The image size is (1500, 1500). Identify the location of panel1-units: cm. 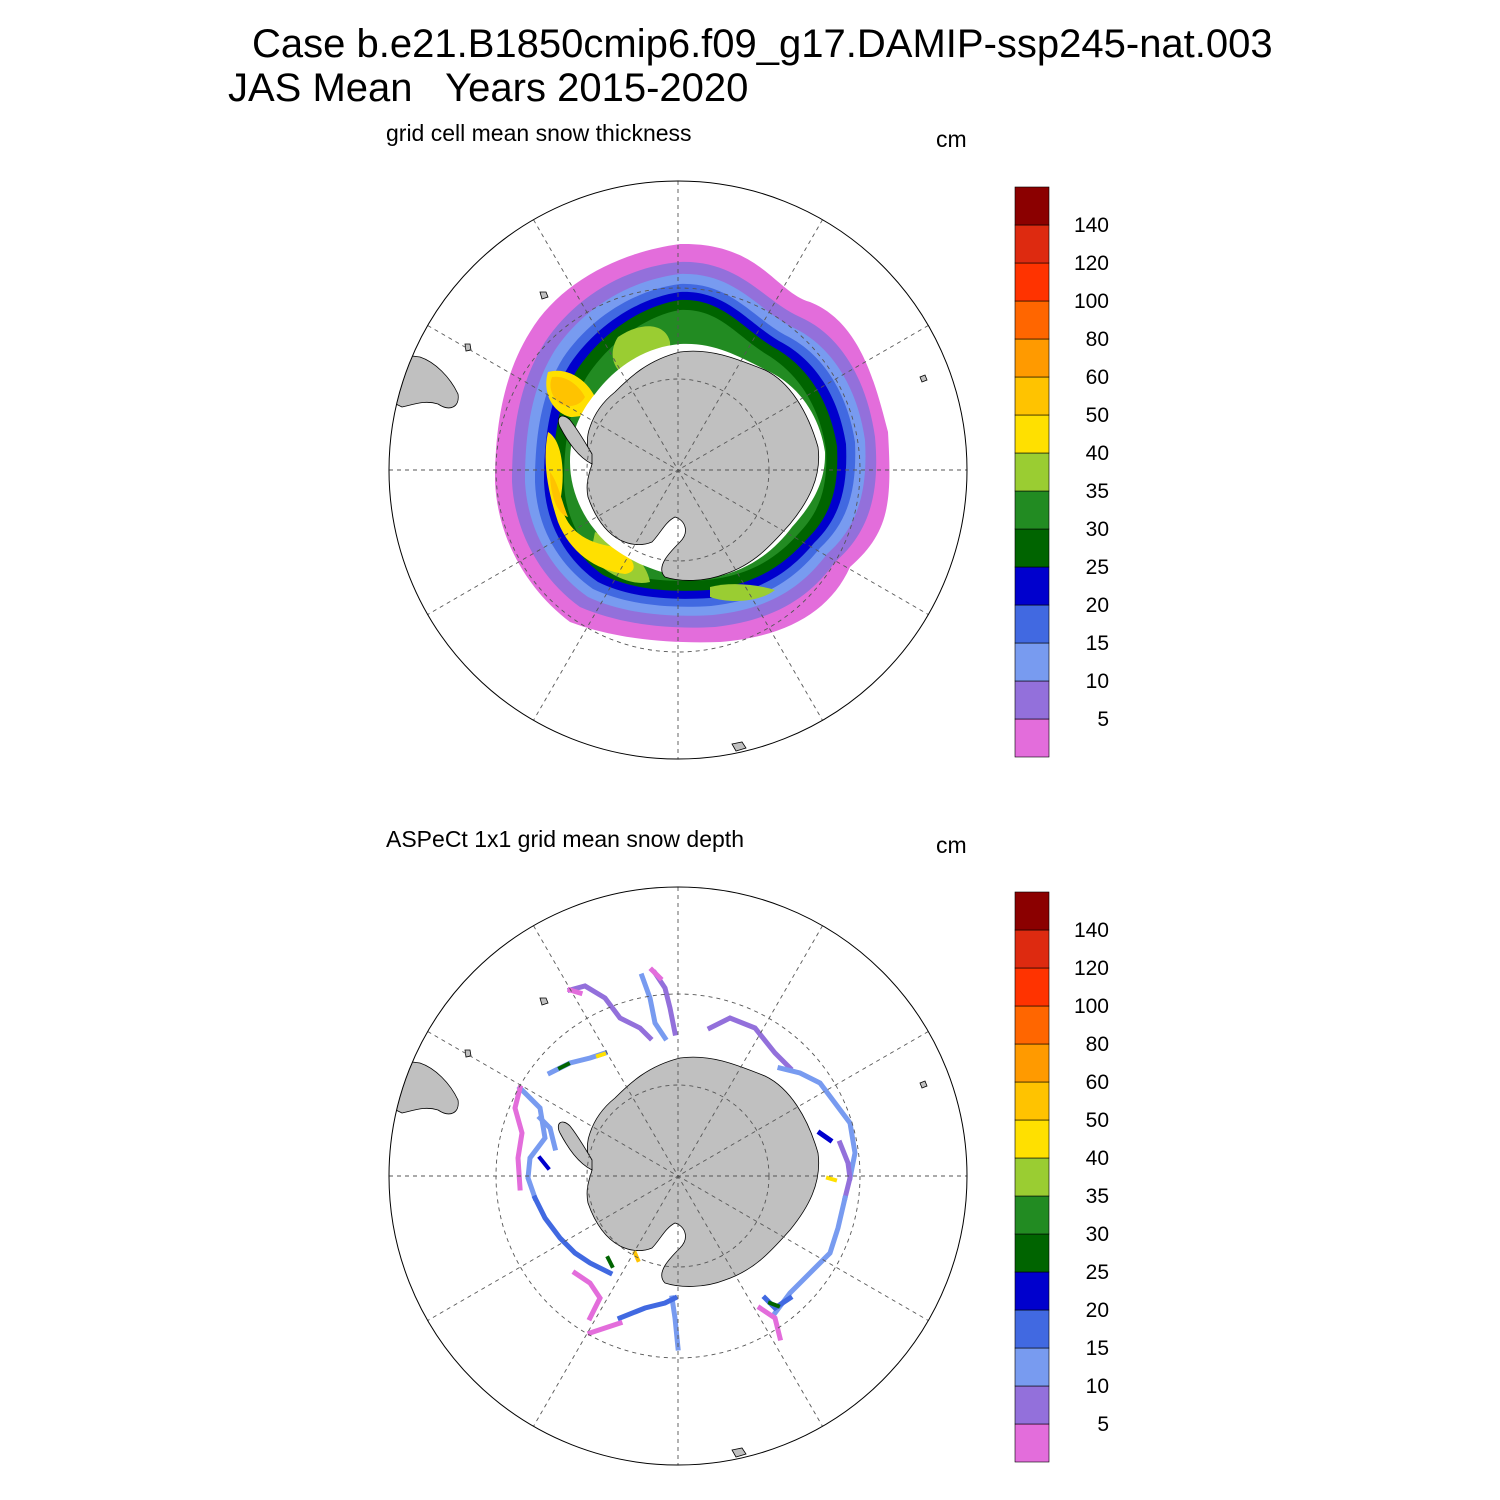
(951, 139).